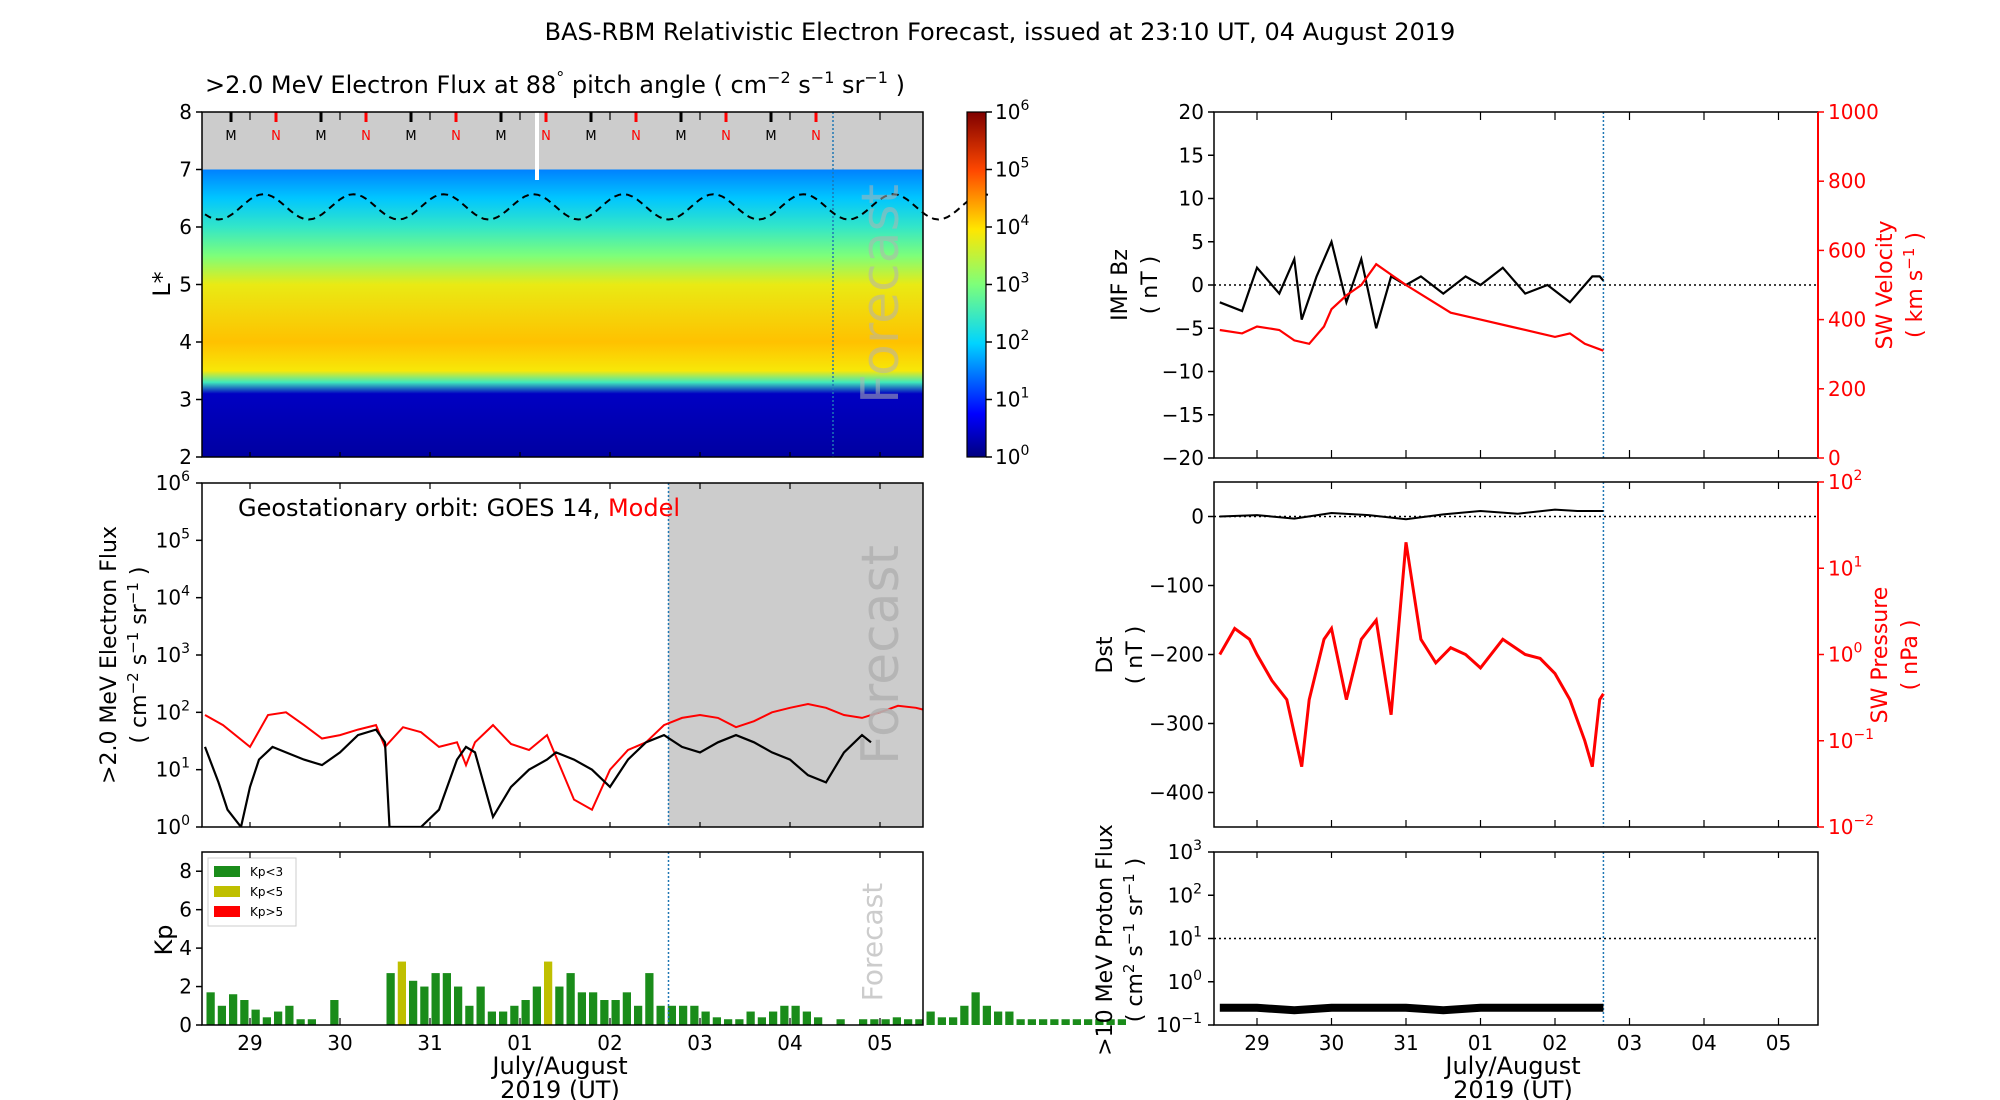 Image resolution: width=2000 pixels, height=1100 pixels. Describe the element at coordinates (1191, 199) in the screenshot. I see `imf-ytick-label: 10` at that location.